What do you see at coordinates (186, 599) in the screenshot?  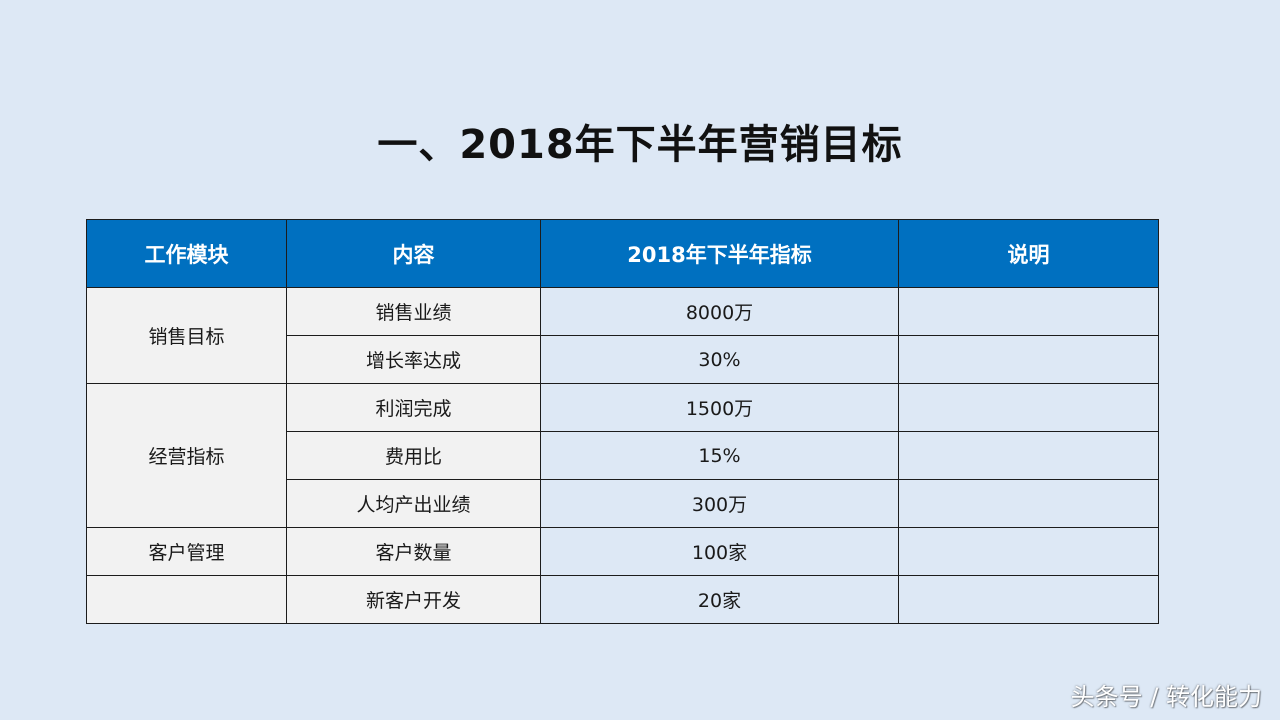 I see `module-cell-empty` at bounding box center [186, 599].